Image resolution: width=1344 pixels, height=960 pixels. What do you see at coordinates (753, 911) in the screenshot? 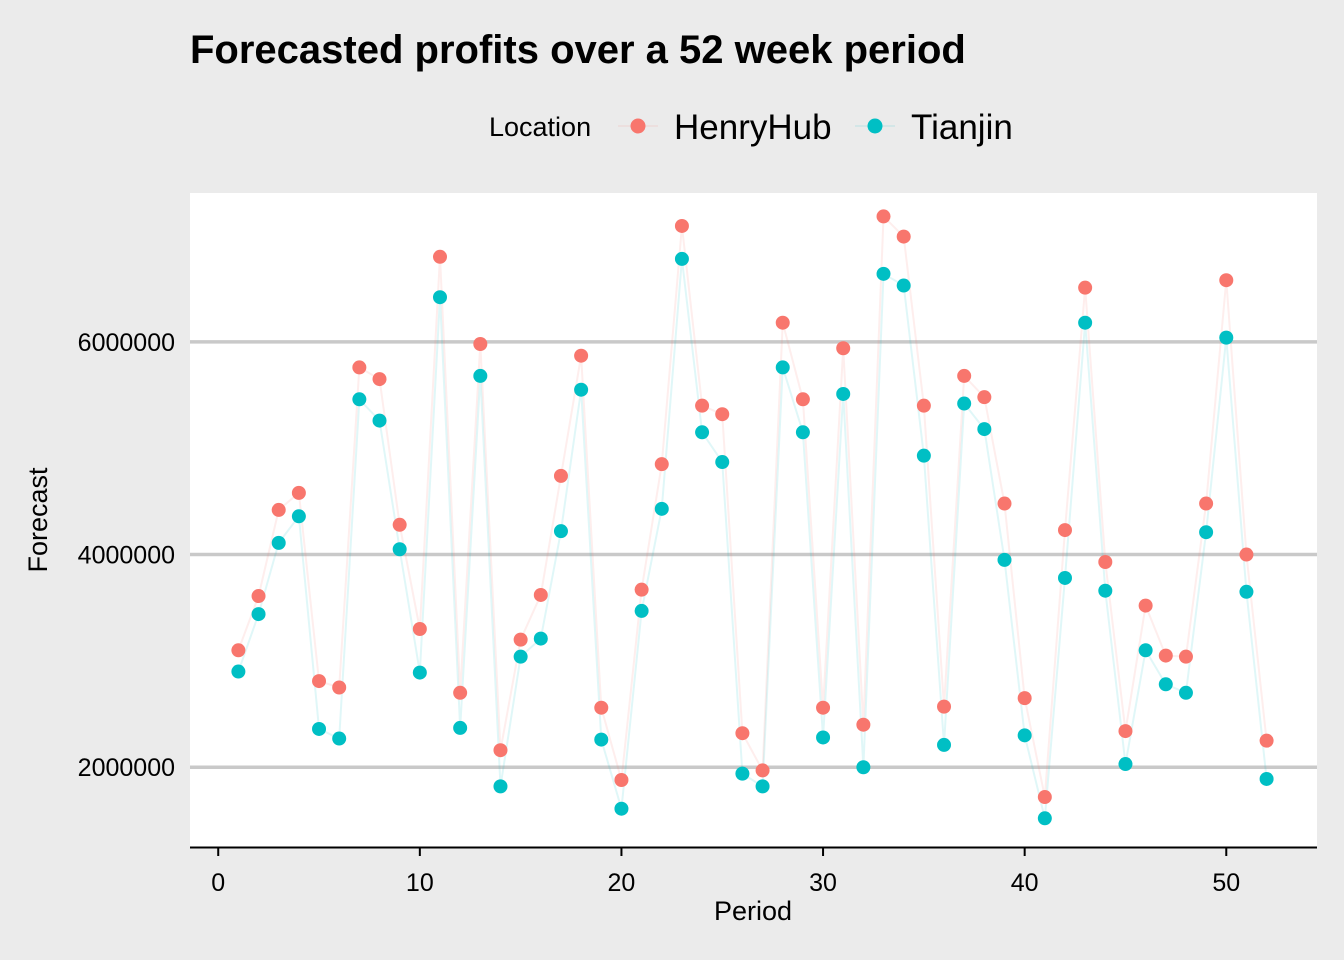
I see `x-axis-title: Period` at bounding box center [753, 911].